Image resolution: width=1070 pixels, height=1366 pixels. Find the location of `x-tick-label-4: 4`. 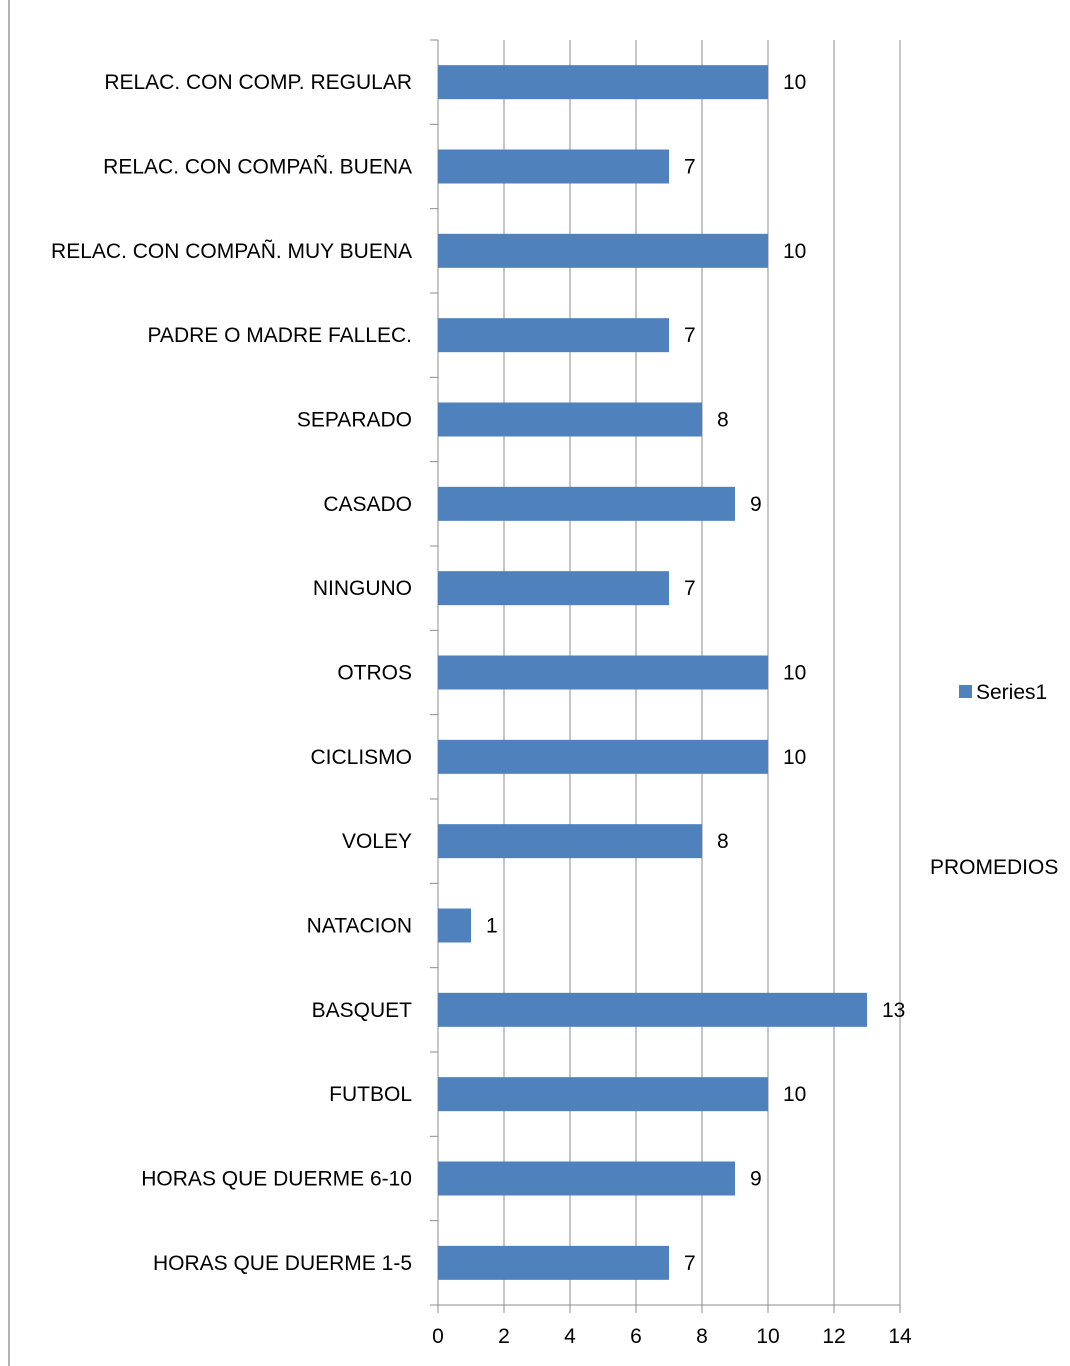

x-tick-label-4: 4 is located at coordinates (570, 1336).